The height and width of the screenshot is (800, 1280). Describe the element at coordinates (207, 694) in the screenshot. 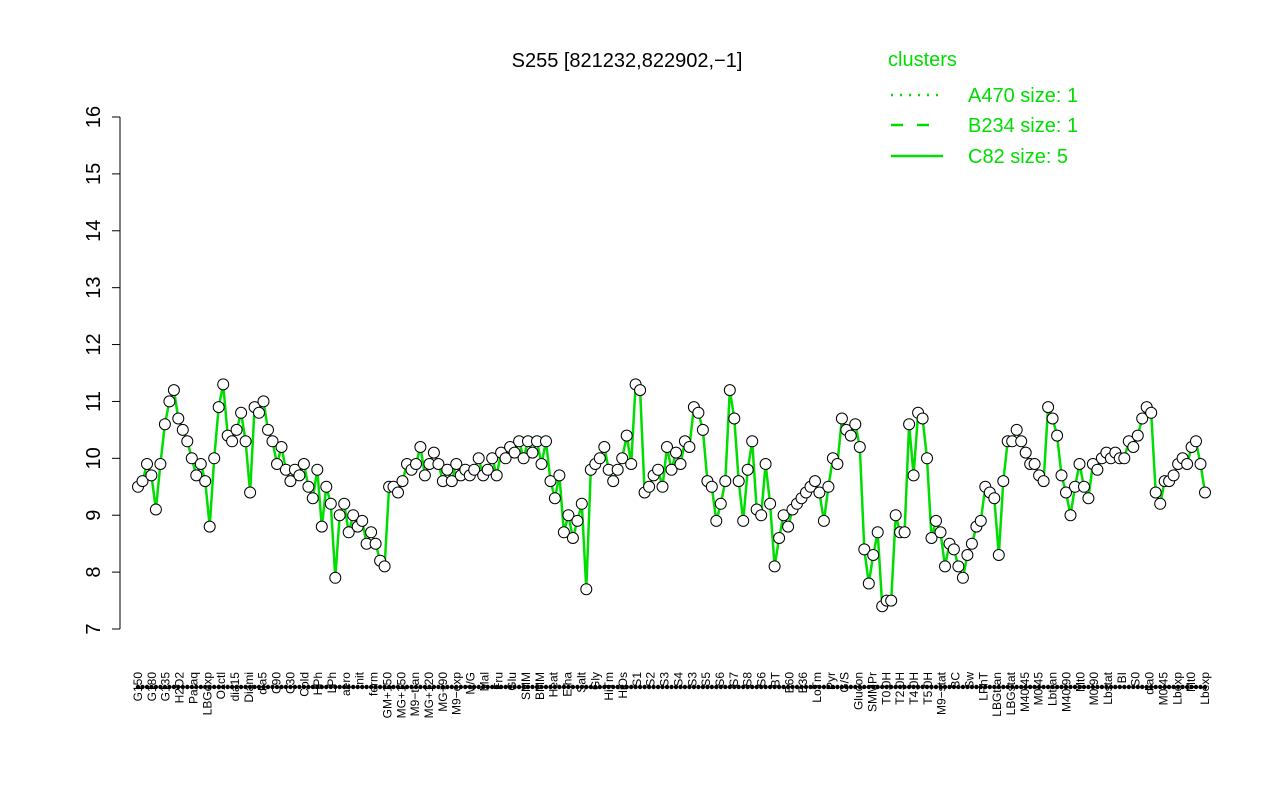

I see `x-tick-label: LBGexp` at that location.